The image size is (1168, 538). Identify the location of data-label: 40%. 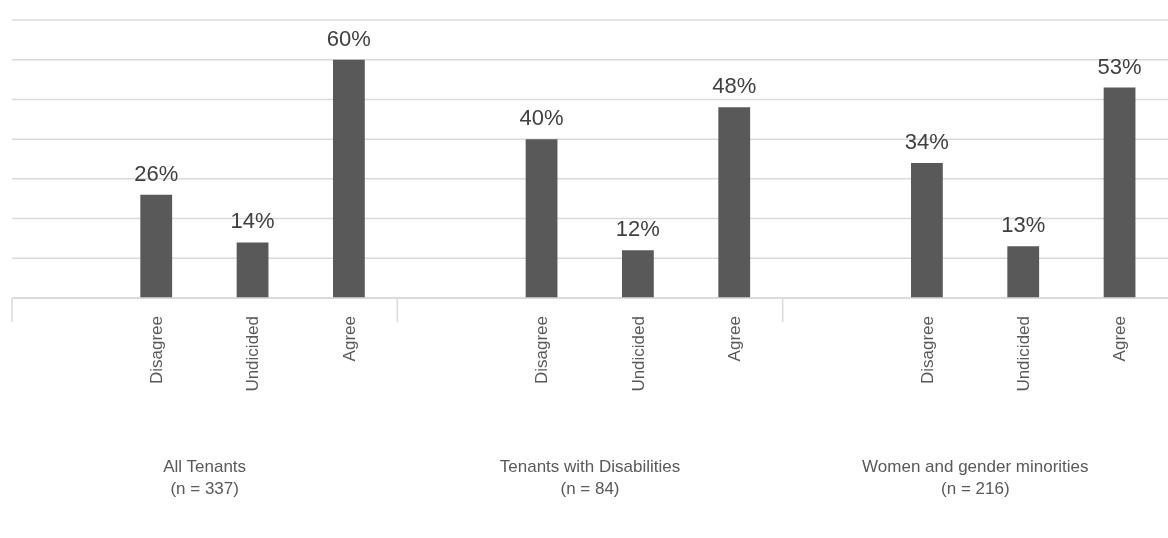
(541, 118).